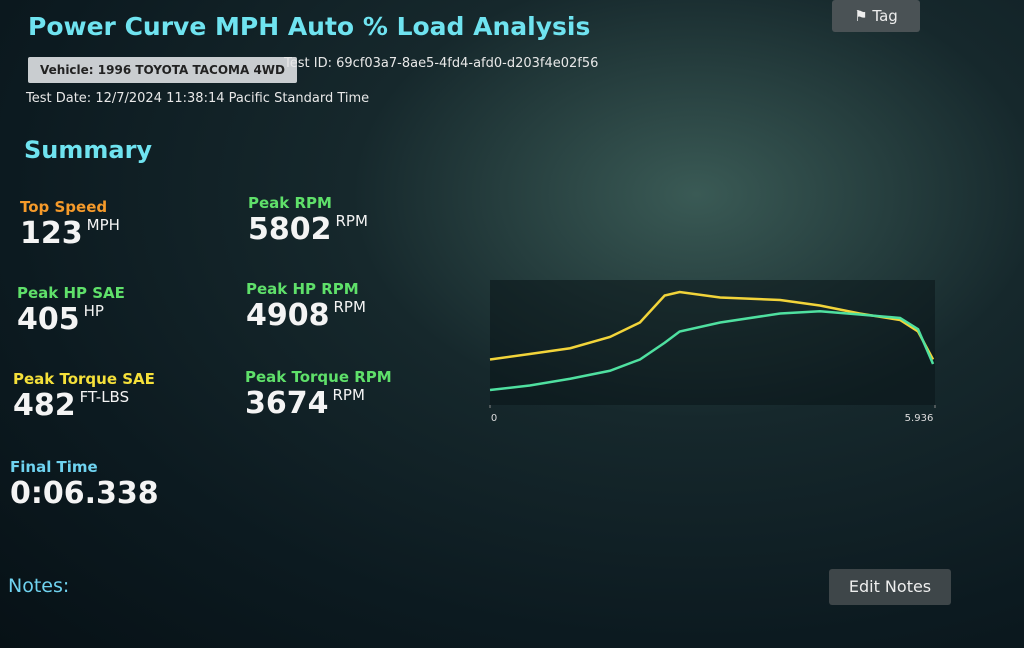 The image size is (1024, 648). Describe the element at coordinates (84, 379) in the screenshot. I see `metric-label: Peak Torque SAE` at that location.